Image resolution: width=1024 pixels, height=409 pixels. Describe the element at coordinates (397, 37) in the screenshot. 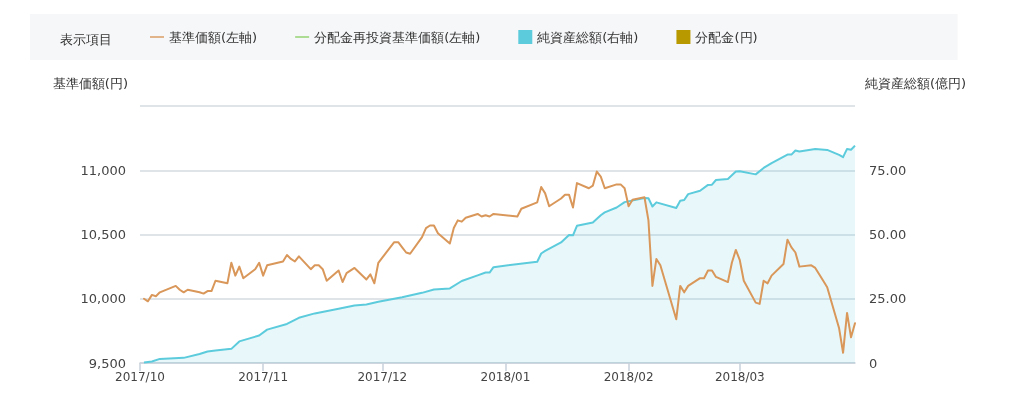

I see `legend-label: 分配金再投資基準価額(左軸)` at that location.